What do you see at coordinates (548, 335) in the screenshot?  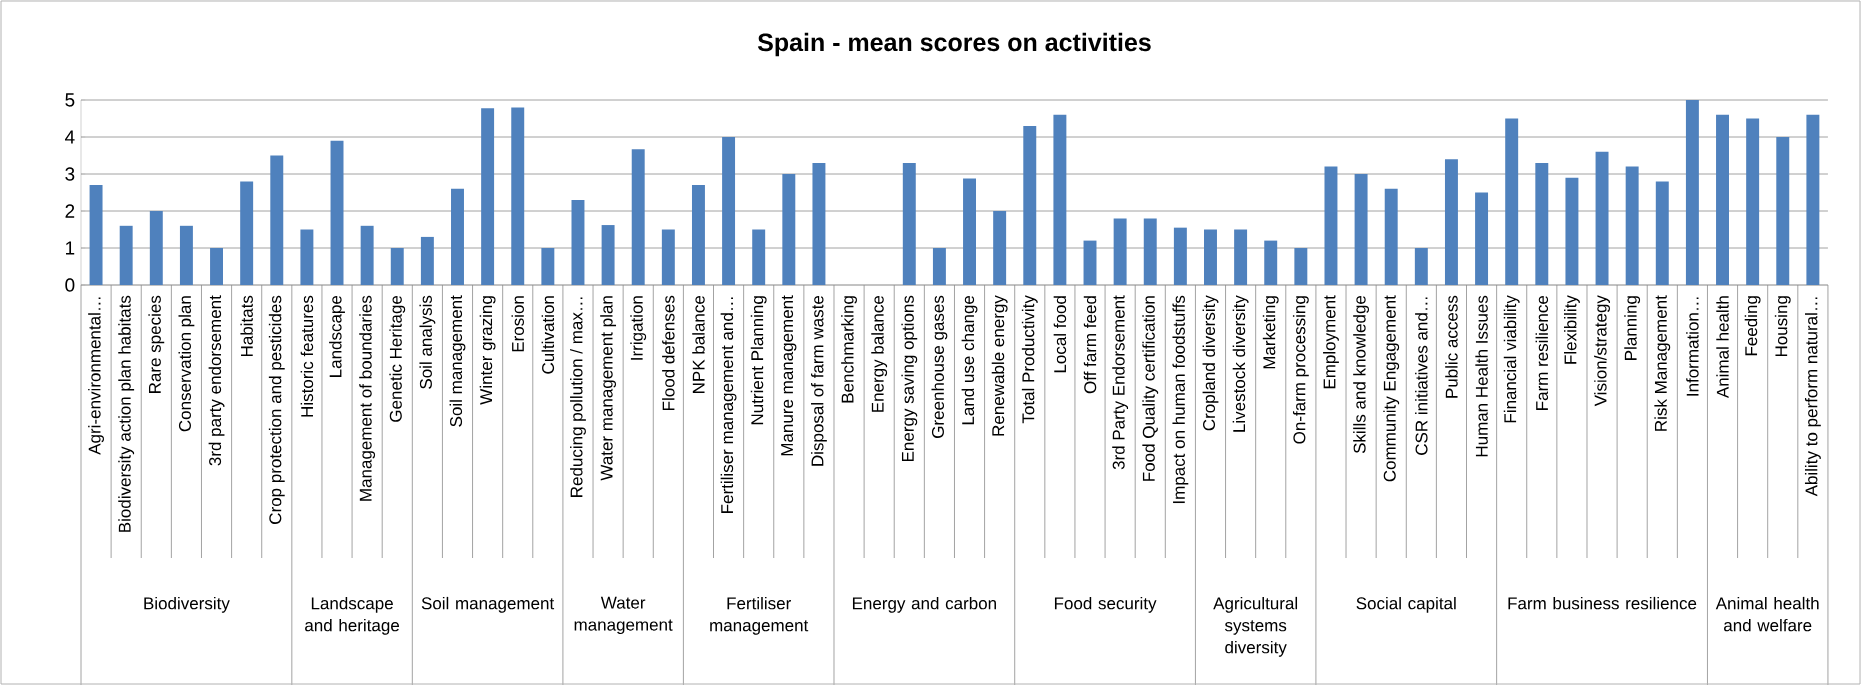 I see `x-tick-label: Cultivation` at bounding box center [548, 335].